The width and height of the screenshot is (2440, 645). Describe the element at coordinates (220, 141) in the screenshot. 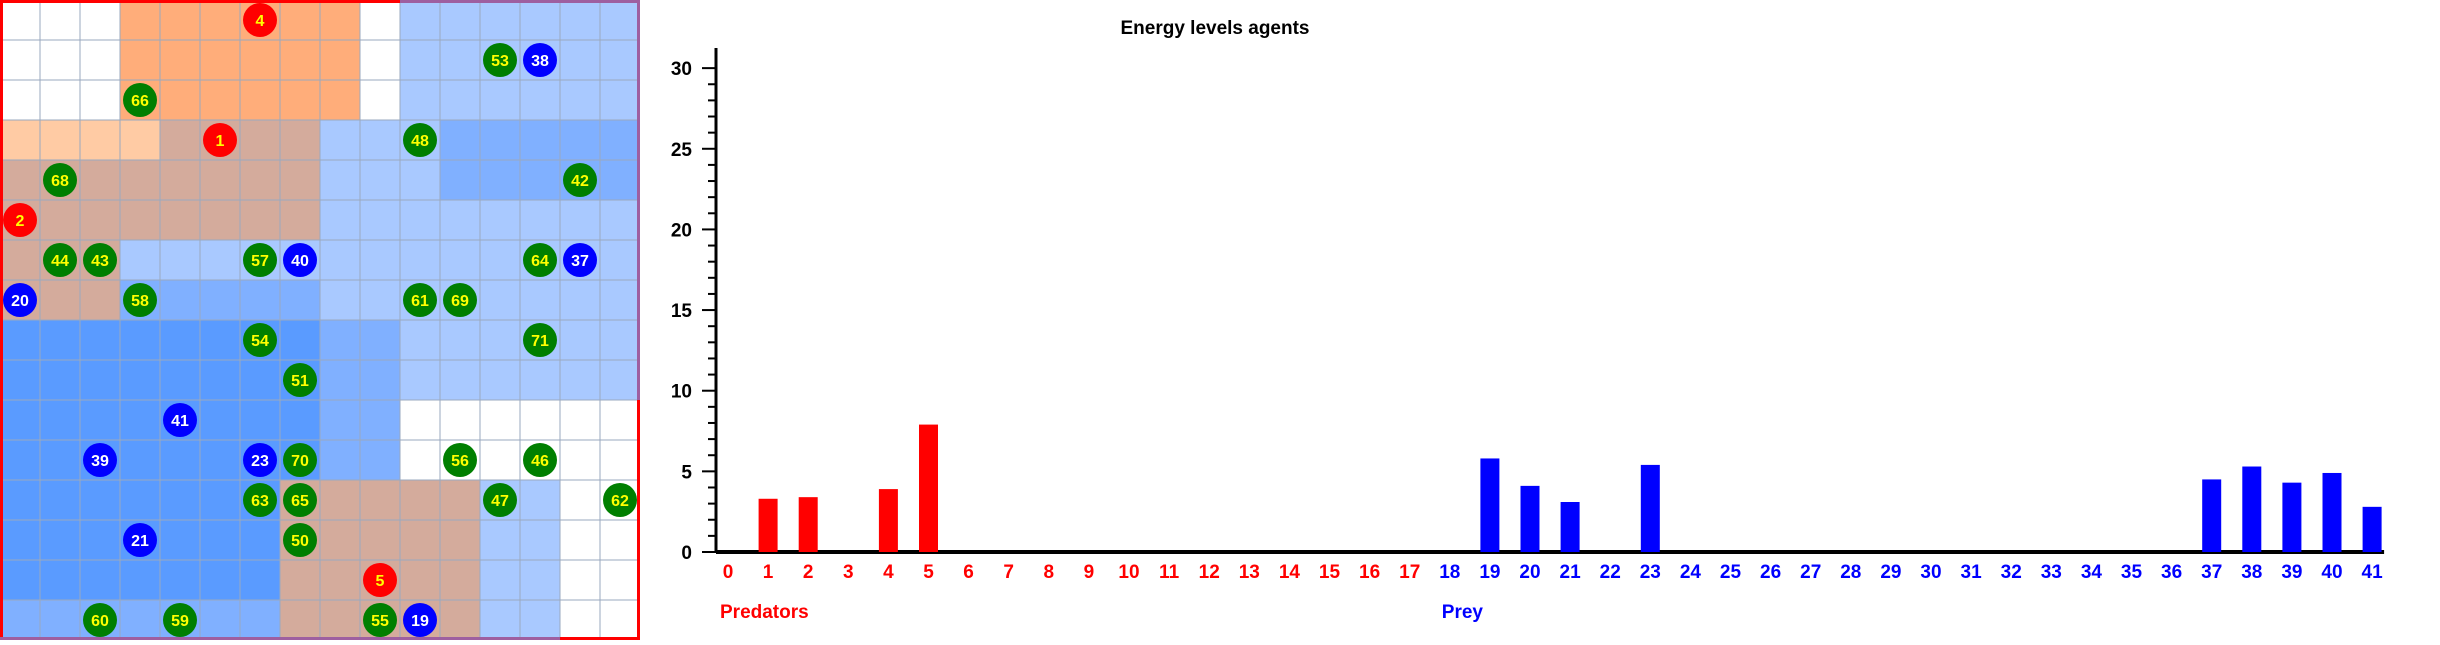

I see `agent-id-label: 1` at that location.